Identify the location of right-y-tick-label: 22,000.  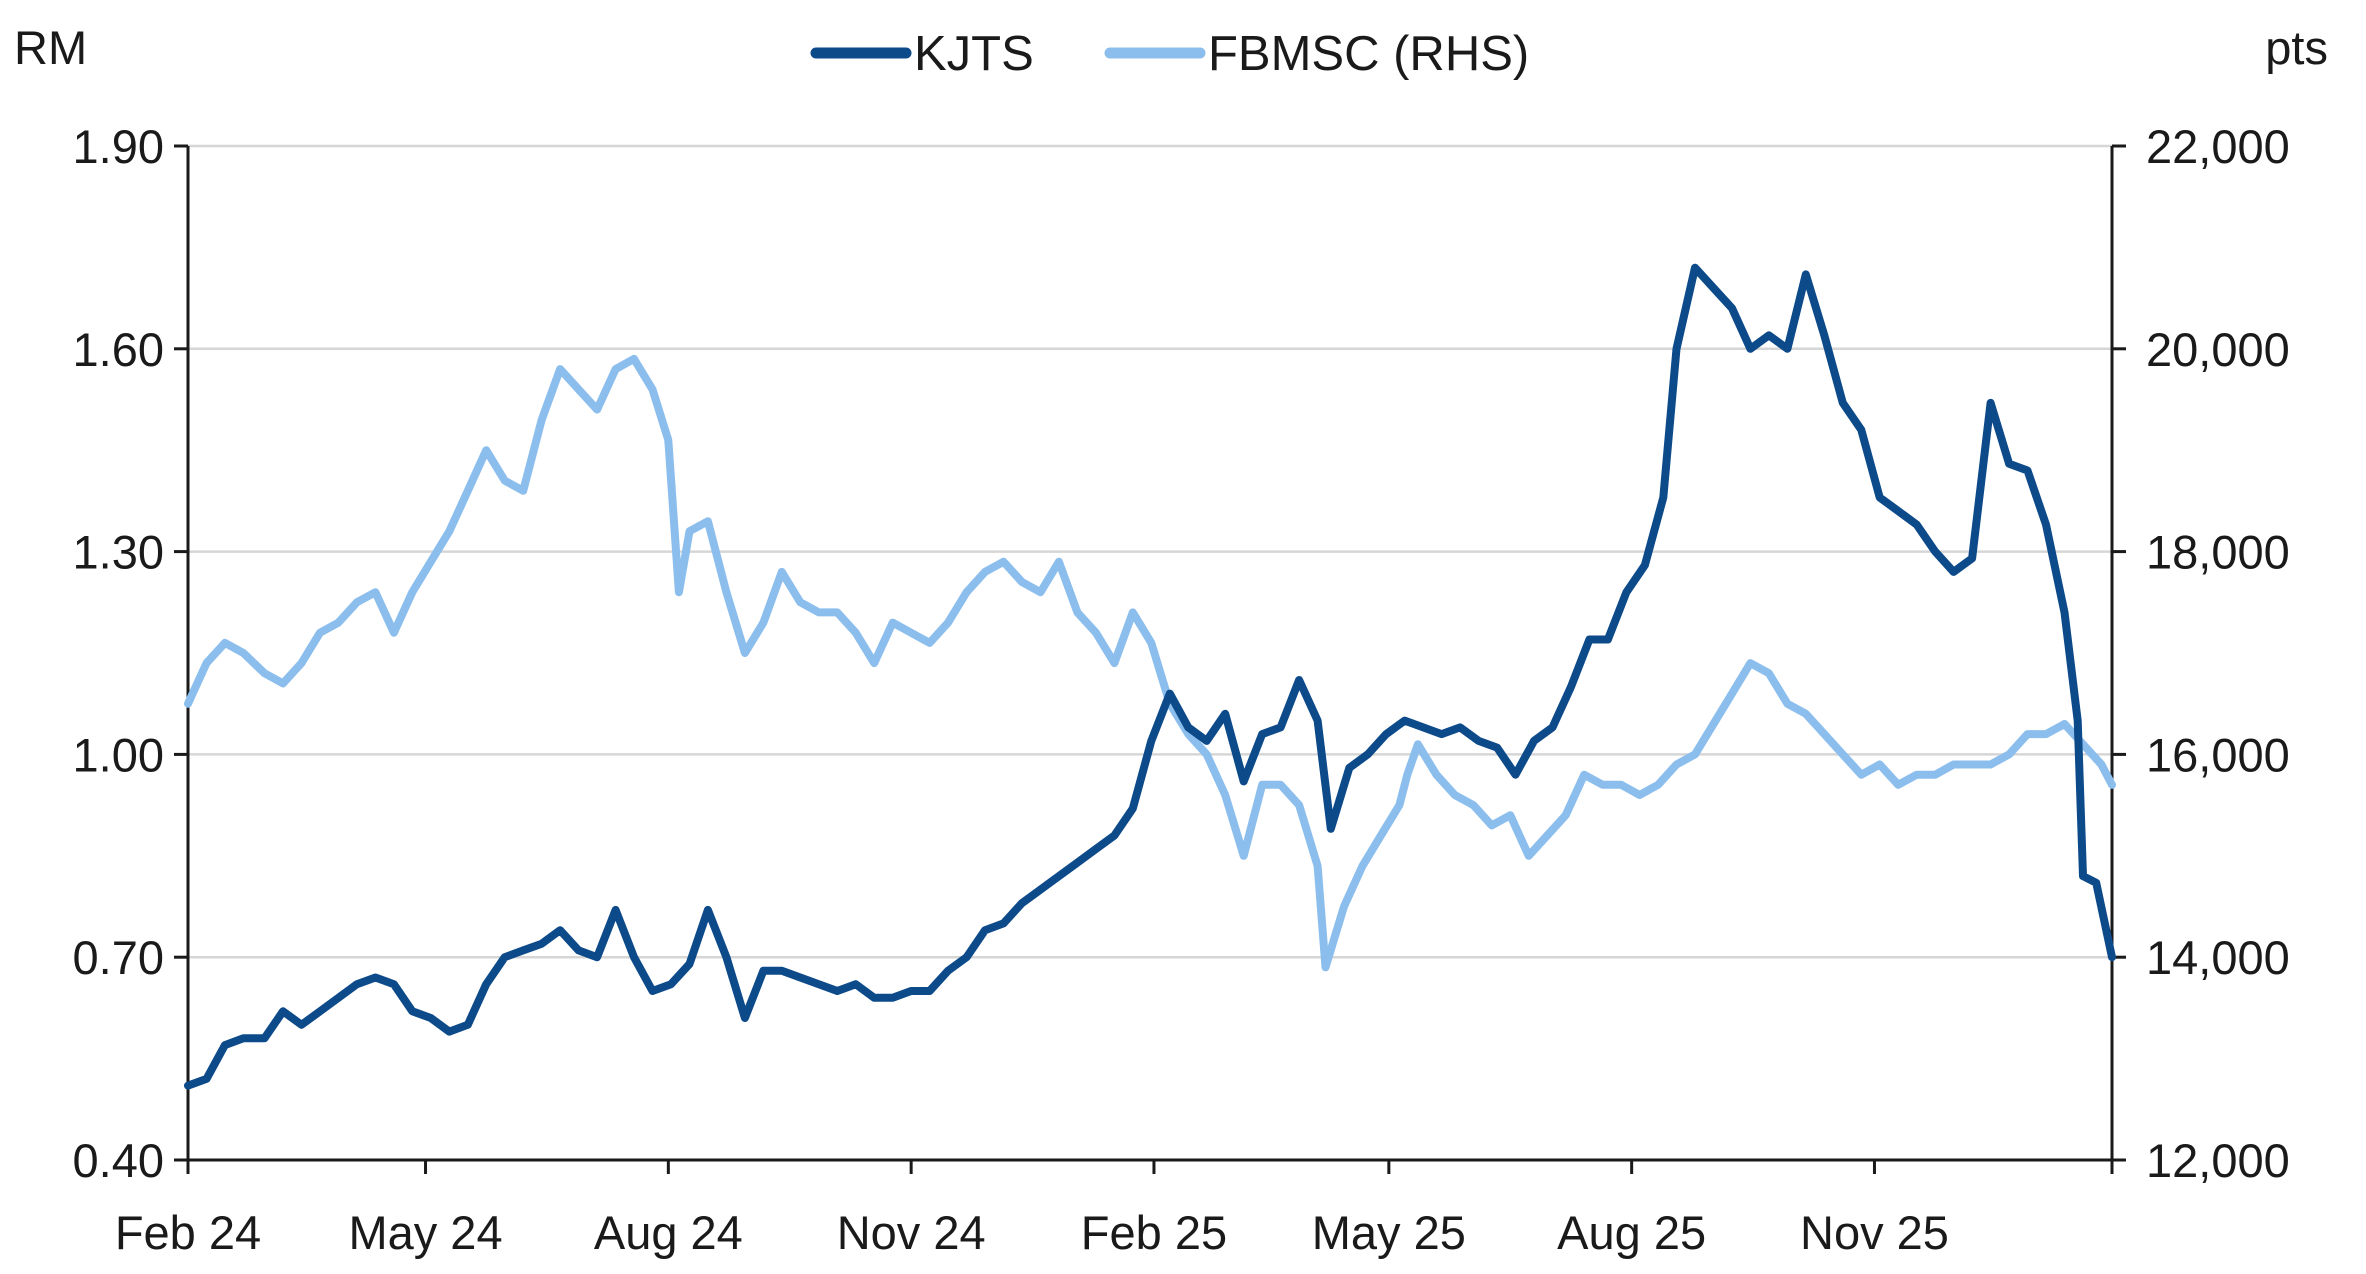
(2218, 146).